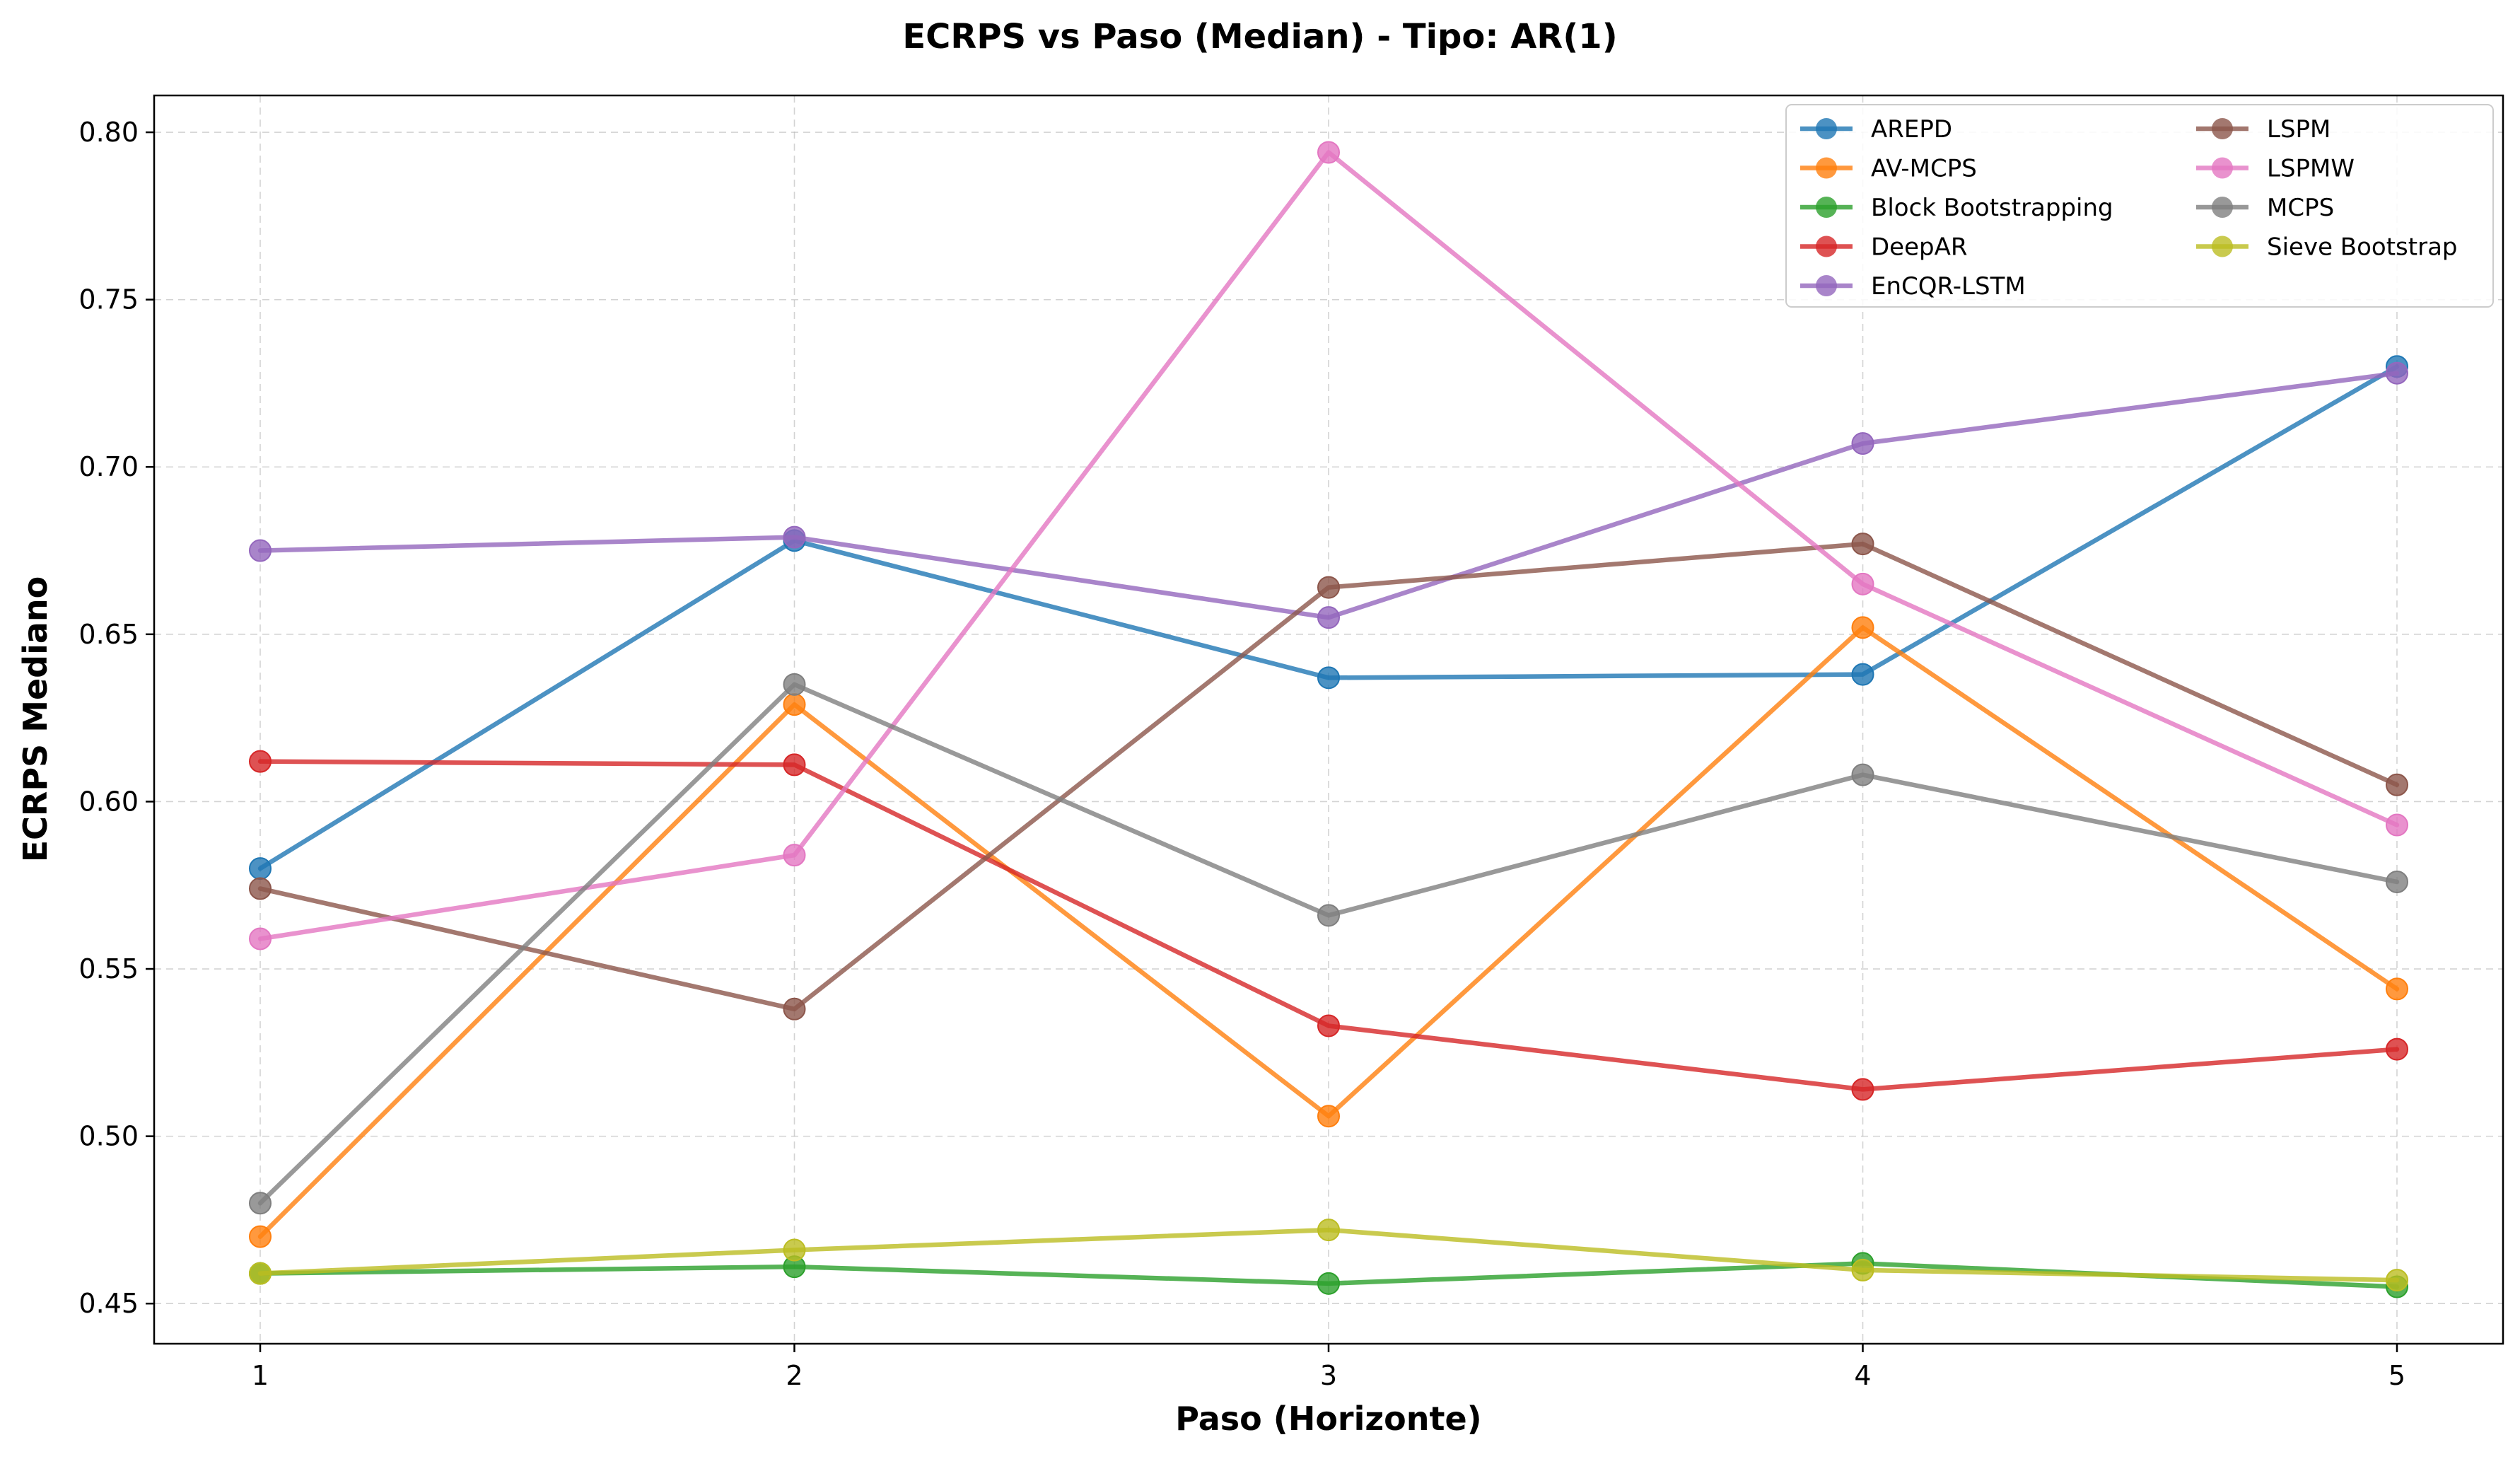  What do you see at coordinates (109, 634) in the screenshot?
I see `y-tick-label: 0.65` at bounding box center [109, 634].